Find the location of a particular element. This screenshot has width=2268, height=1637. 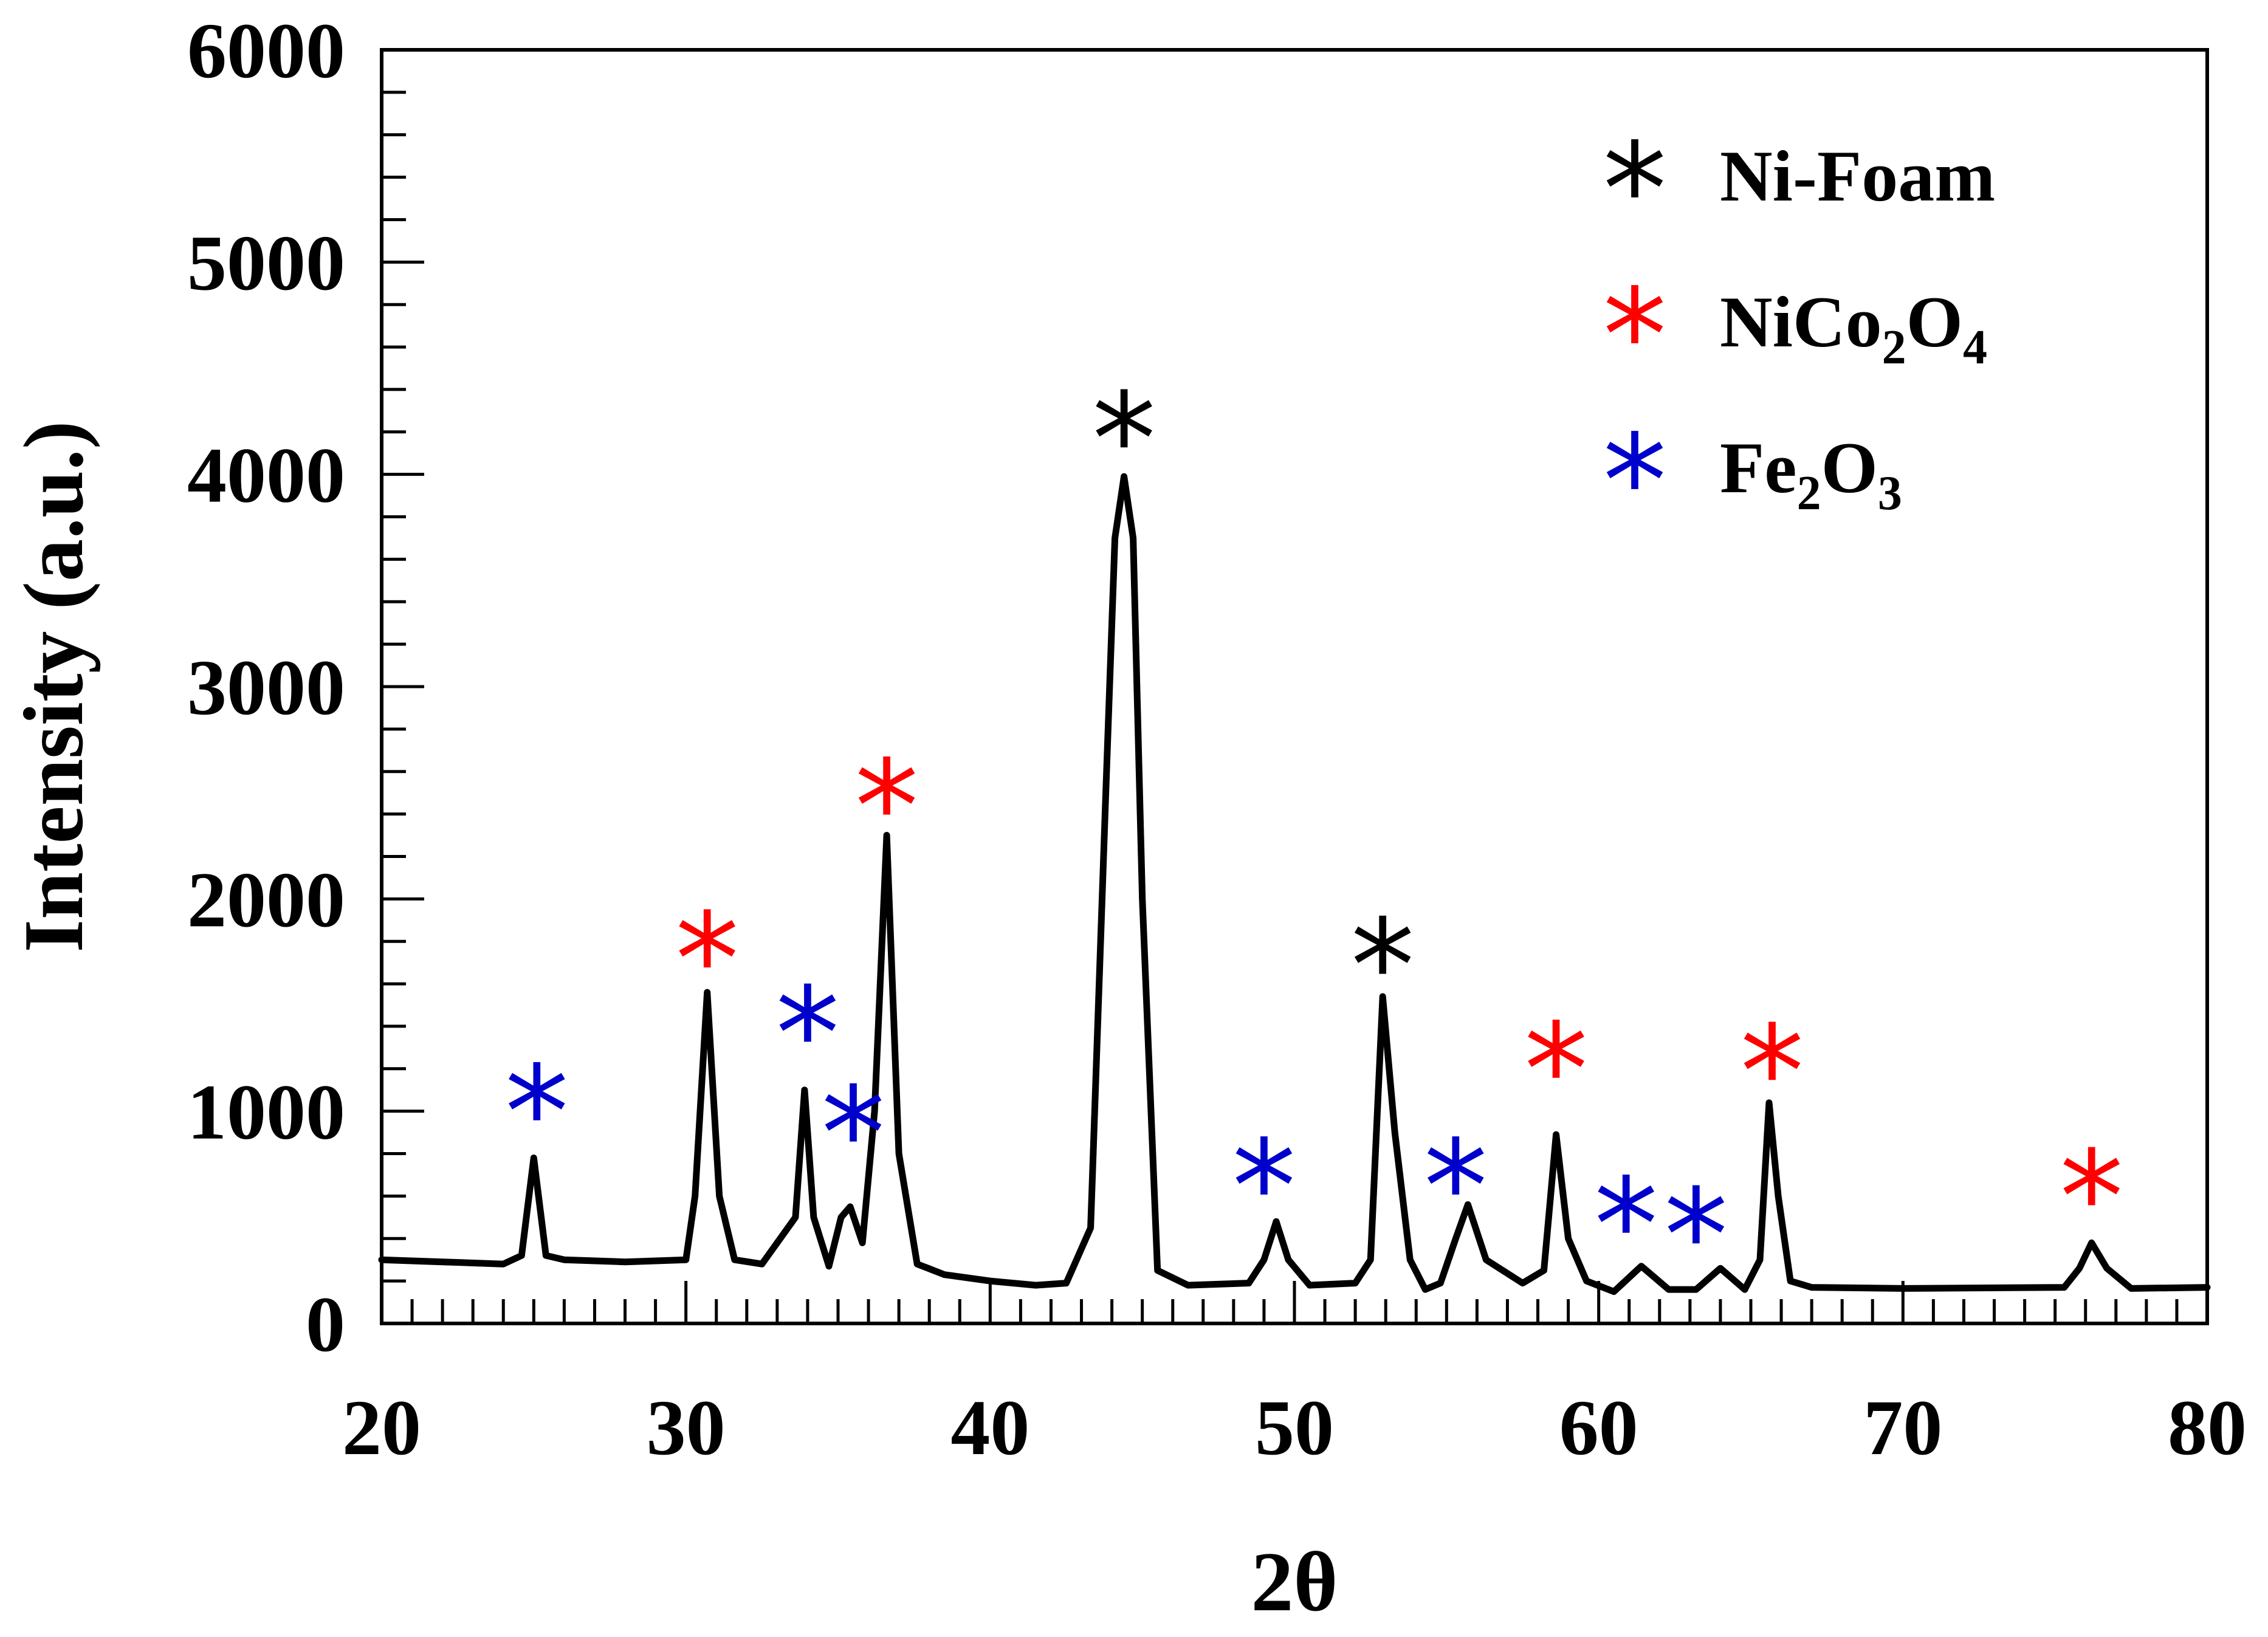

y-tick-label: 4000 is located at coordinates (266, 476).